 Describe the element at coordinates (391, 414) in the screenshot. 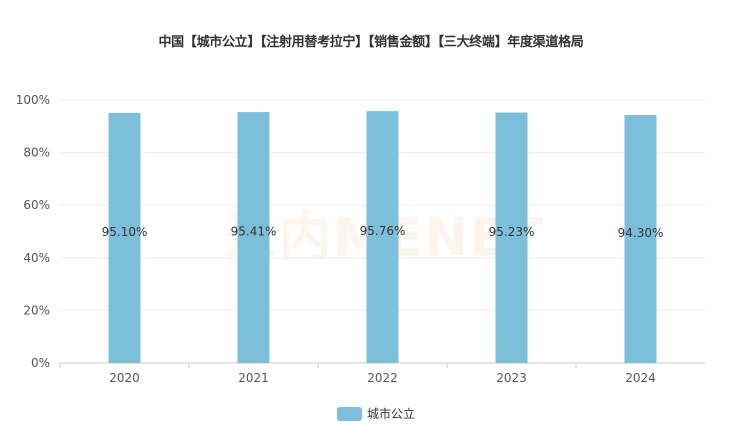

I see `legend-label: 城市公立` at that location.